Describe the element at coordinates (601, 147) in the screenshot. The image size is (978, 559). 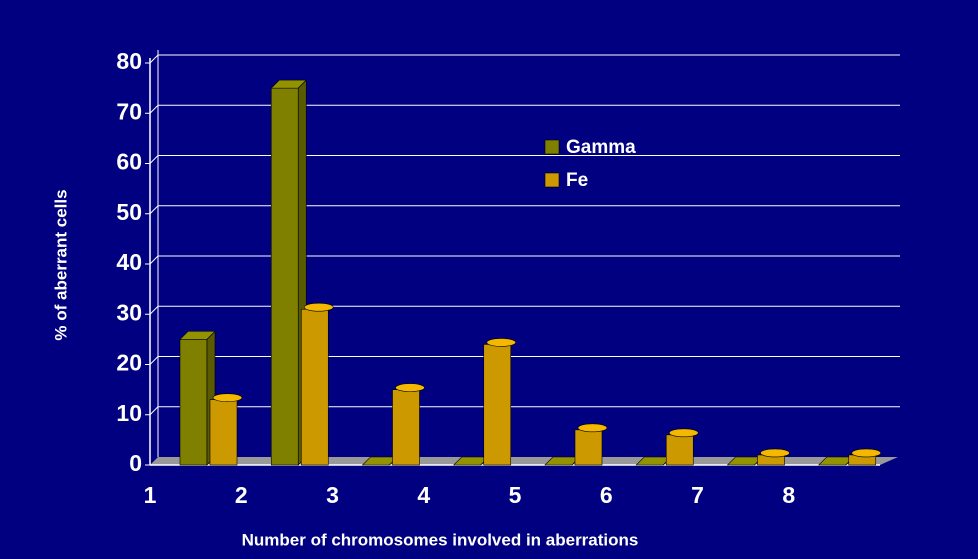
I see `legend-label: Gamma` at that location.